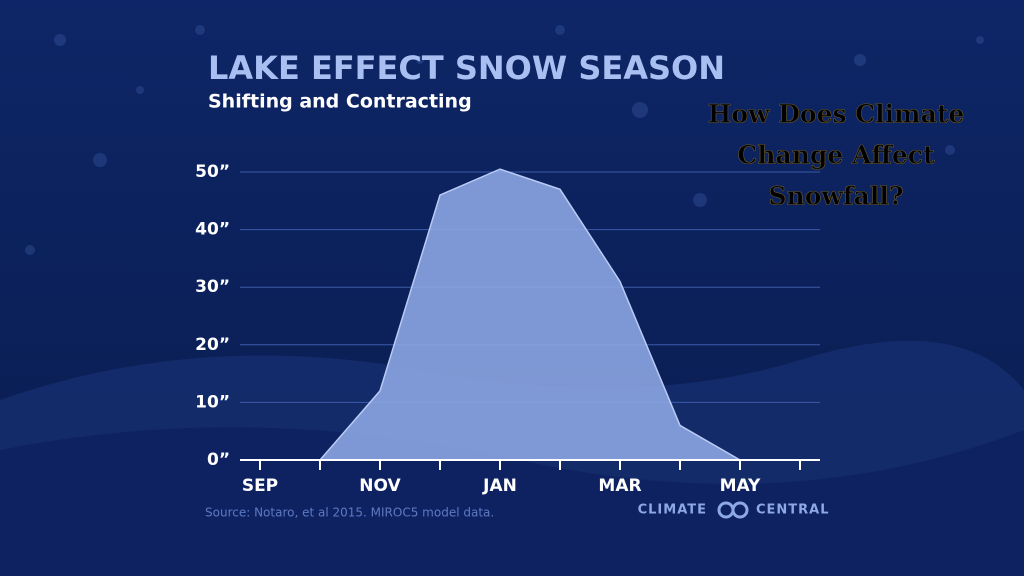 Image resolution: width=1024 pixels, height=576 pixels. Describe the element at coordinates (212, 402) in the screenshot. I see `y-tick-label: 10”` at that location.